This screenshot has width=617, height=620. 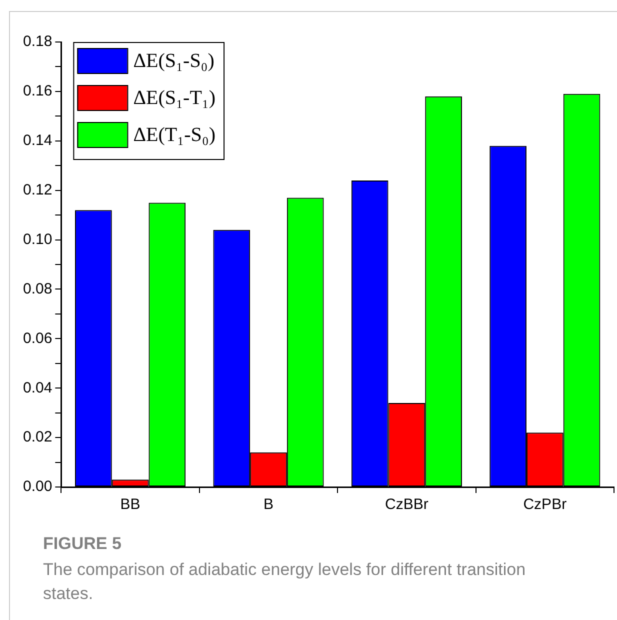 What do you see at coordinates (37, 338) in the screenshot?
I see `y-tick-label: 0.06` at bounding box center [37, 338].